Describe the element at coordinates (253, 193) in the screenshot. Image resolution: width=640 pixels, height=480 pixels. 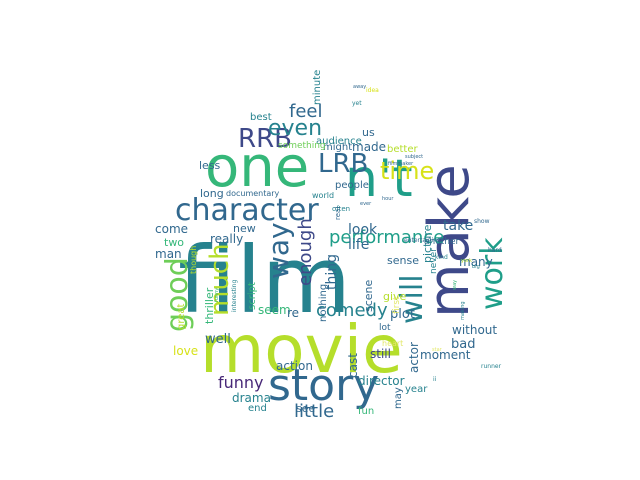
I see `cloud-word: documentary` at that location.